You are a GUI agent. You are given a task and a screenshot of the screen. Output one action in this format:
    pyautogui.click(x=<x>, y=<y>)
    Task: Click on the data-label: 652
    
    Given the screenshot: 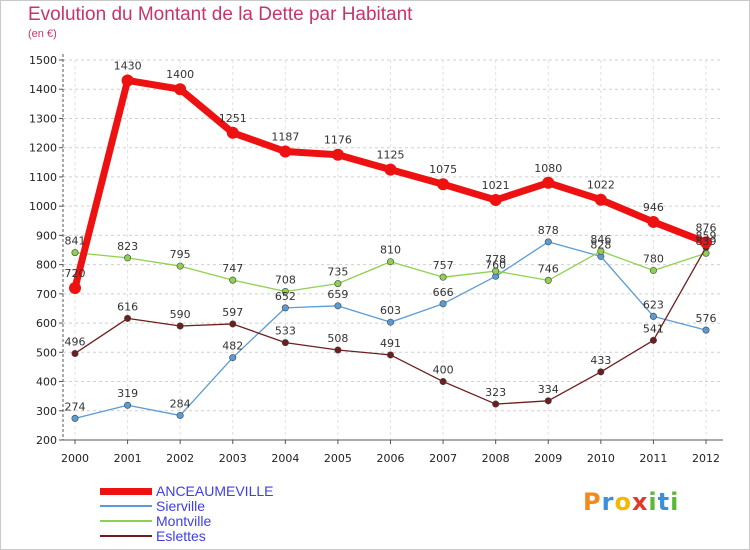 What is the action you would take?
    pyautogui.click(x=285, y=296)
    